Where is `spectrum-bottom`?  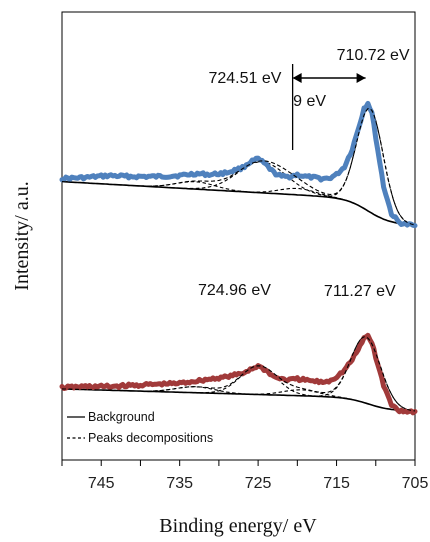
spectrum-bottom is located at coordinates (238, 374).